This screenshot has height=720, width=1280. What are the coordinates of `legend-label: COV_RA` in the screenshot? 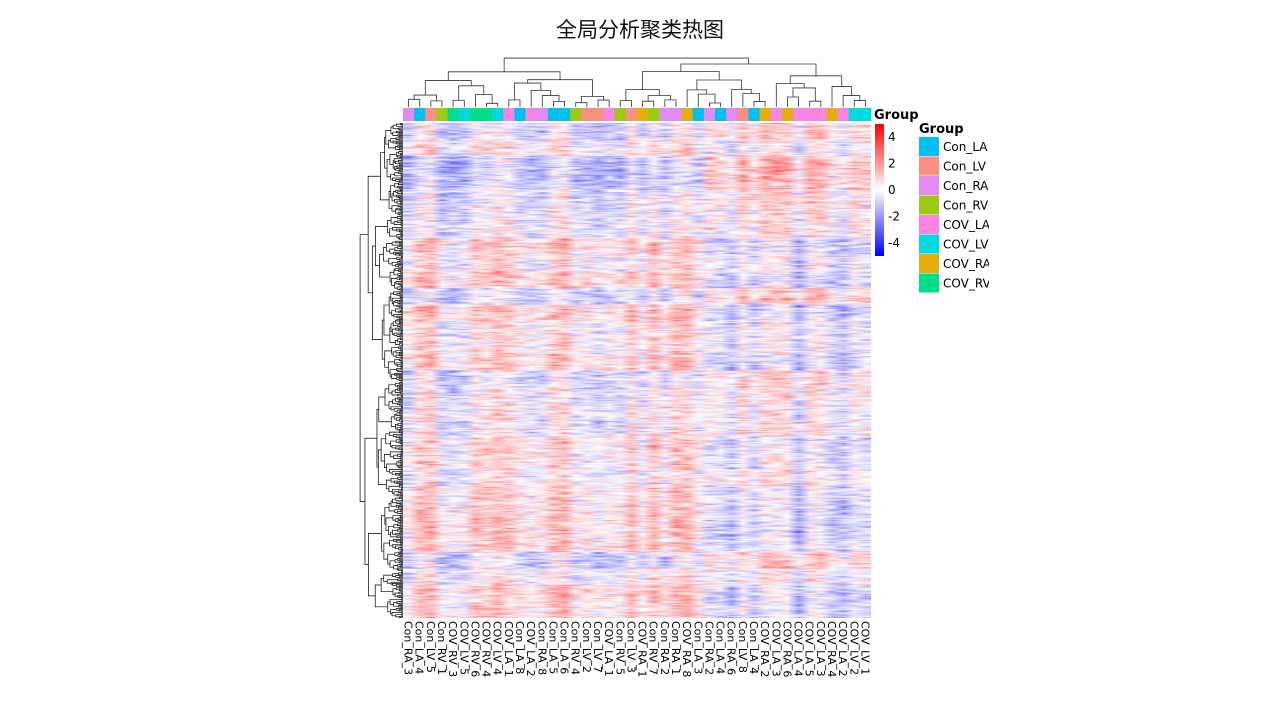 It's located at (967, 264).